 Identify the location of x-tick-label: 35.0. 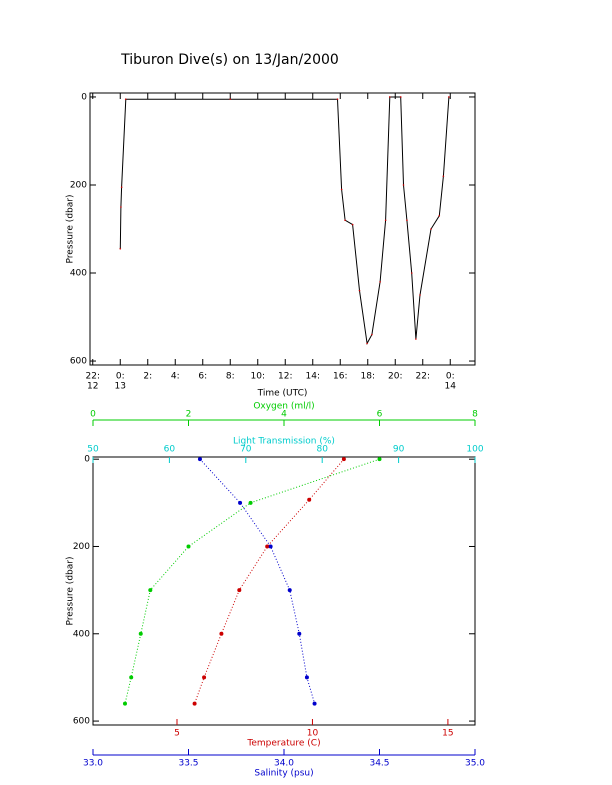
(475, 764).